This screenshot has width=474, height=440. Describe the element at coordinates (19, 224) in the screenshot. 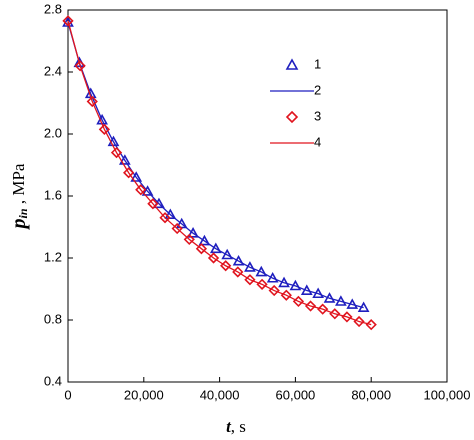

I see `y-label-symbol: p` at that location.